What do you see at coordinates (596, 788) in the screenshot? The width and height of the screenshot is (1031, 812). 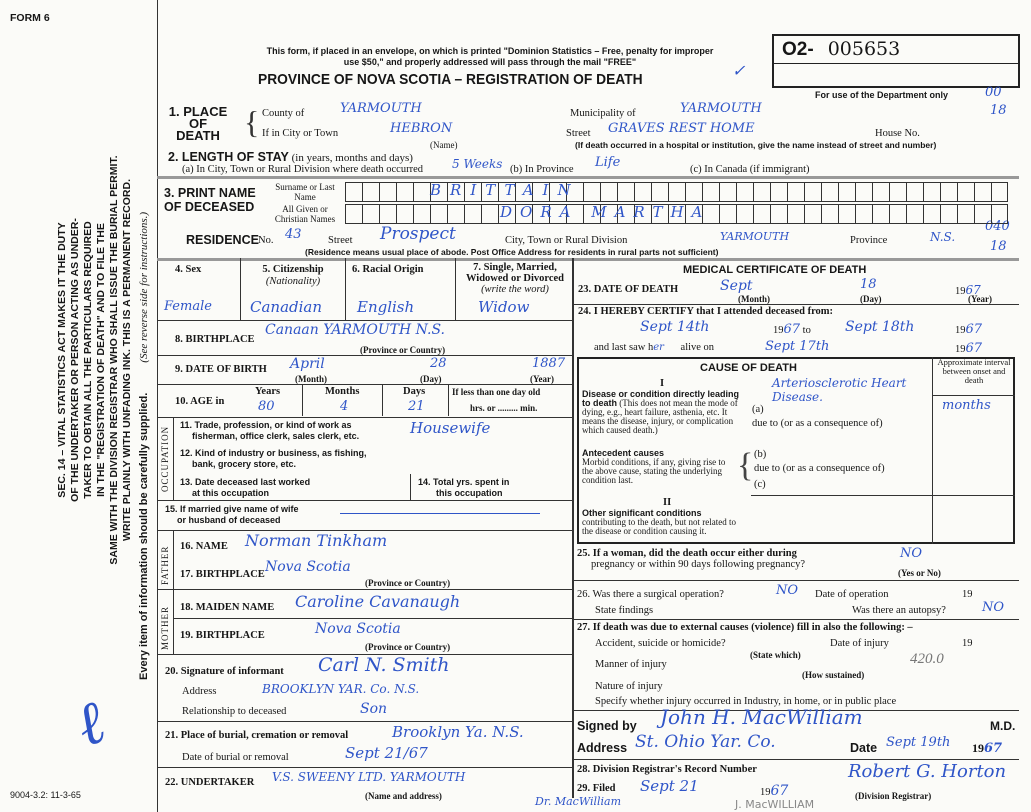 I see `q29-label: 29. Filed` at bounding box center [596, 788].